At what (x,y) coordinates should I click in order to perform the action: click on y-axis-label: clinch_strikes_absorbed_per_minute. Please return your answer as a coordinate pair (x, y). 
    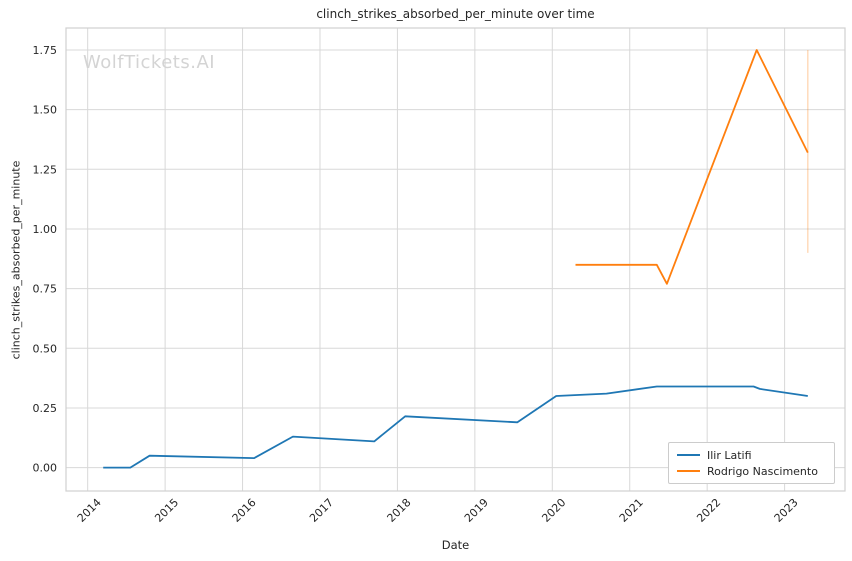
    Looking at the image, I should click on (16, 260).